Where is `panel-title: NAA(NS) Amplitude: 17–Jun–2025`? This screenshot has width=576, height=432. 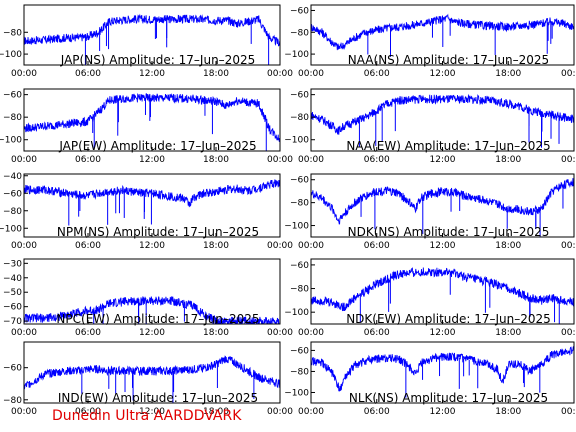
panel-title: NAA(NS) Amplitude: 17–Jun–2025 is located at coordinates (448, 60).